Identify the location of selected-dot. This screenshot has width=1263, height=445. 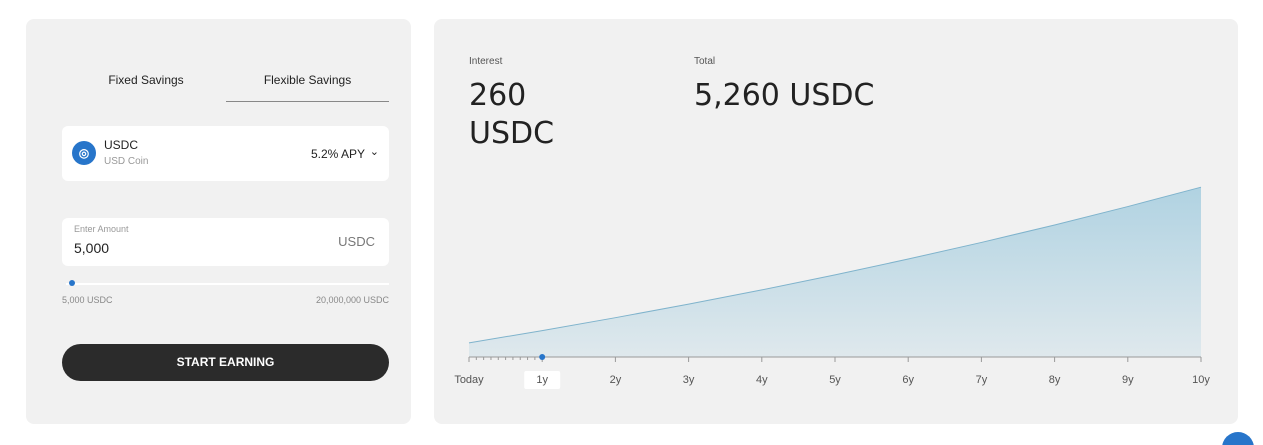
(542, 357).